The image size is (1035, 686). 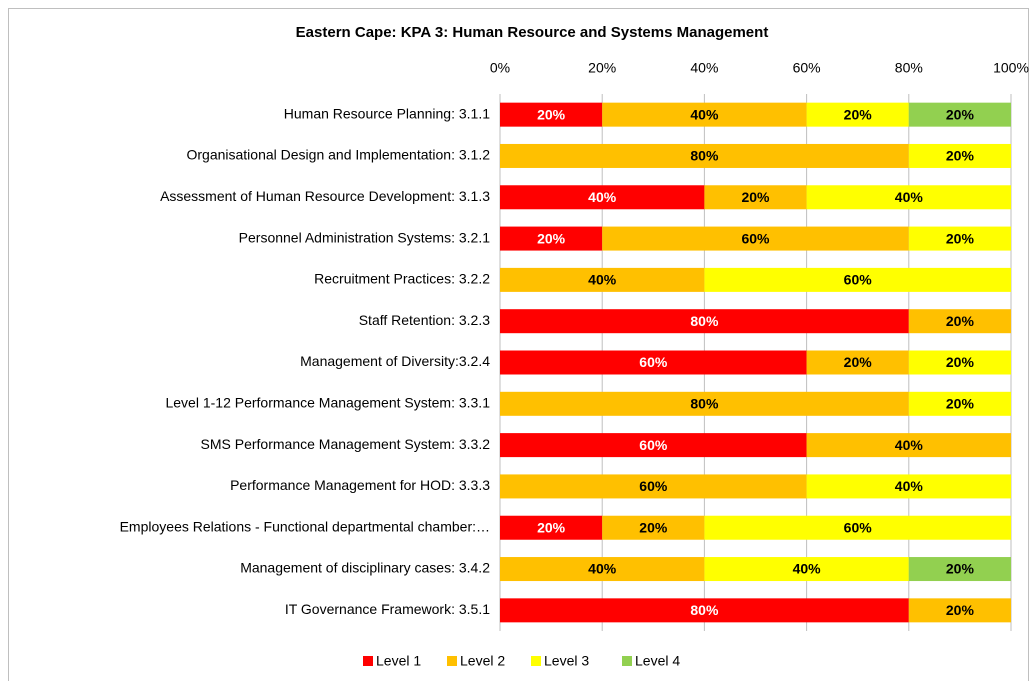 I want to click on x-tick-label: 0%, so click(x=500, y=68).